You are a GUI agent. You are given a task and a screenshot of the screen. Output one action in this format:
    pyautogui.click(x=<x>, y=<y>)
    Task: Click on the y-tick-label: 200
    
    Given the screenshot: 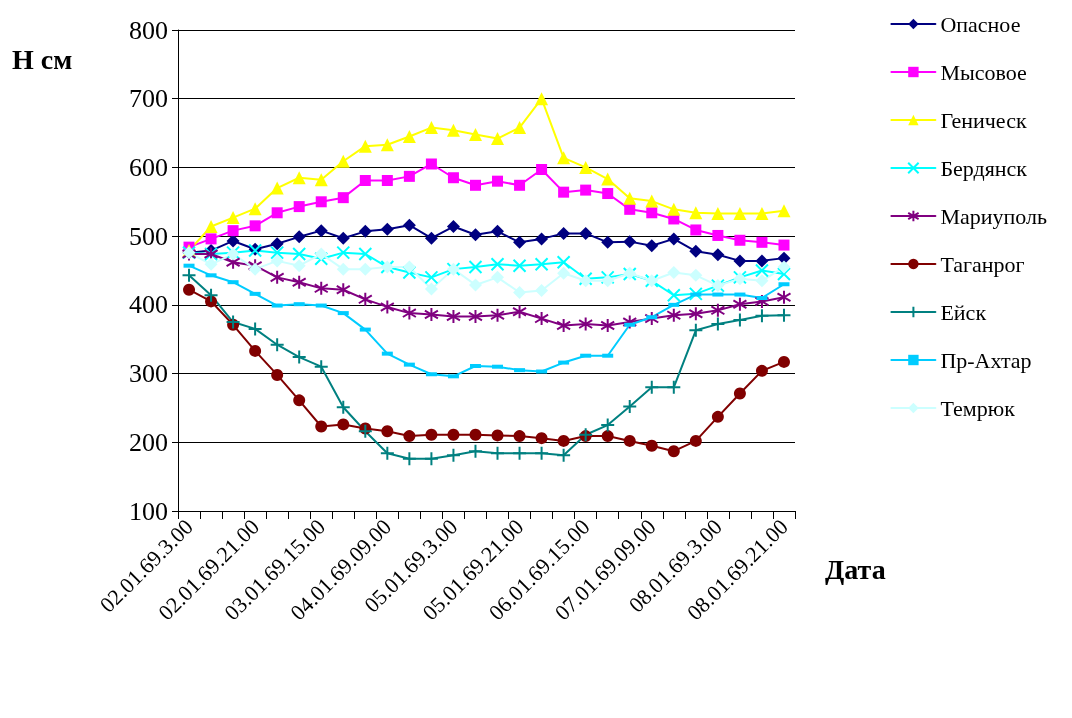 What is the action you would take?
    pyautogui.click(x=148, y=442)
    